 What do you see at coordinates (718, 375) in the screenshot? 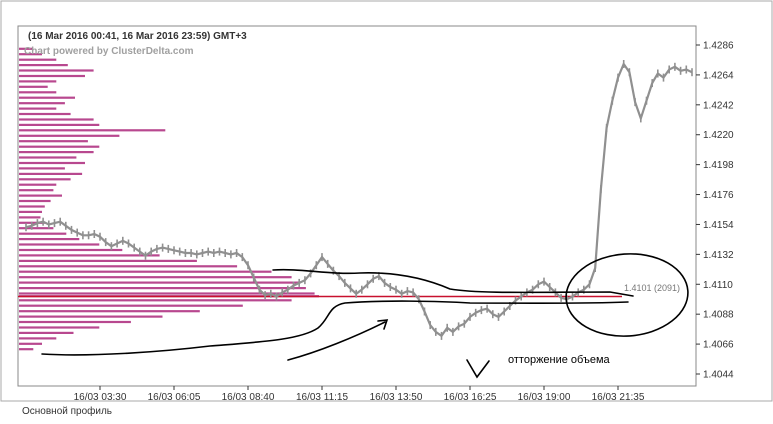
I see `y-tick-label: 1.4044` at bounding box center [718, 375].